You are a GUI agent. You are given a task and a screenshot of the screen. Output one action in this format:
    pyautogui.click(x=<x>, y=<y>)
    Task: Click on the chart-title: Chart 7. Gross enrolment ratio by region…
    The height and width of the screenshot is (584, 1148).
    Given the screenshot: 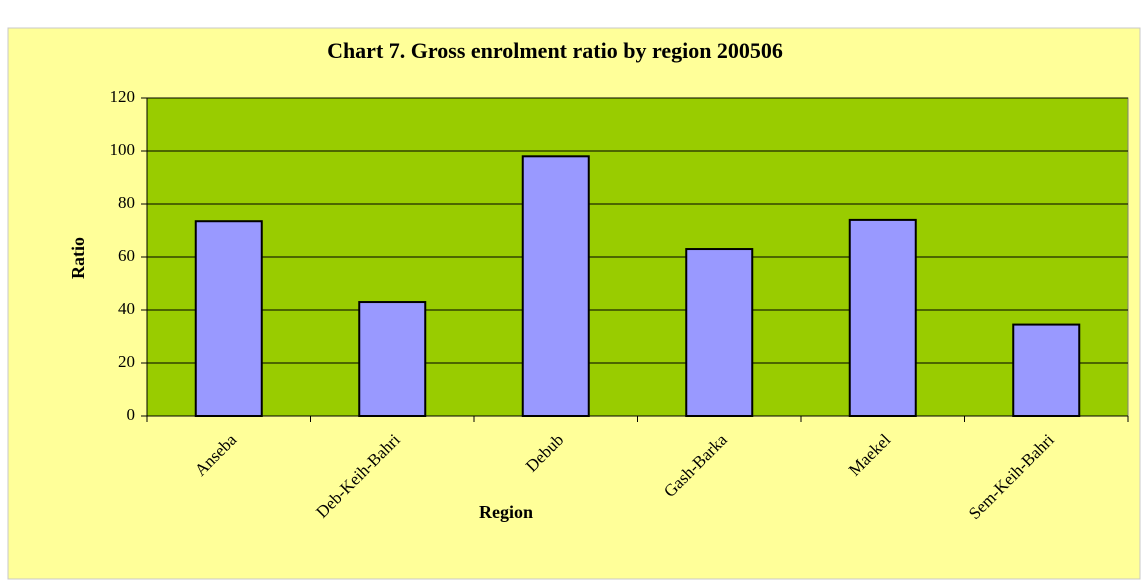 What is the action you would take?
    pyautogui.click(x=555, y=50)
    